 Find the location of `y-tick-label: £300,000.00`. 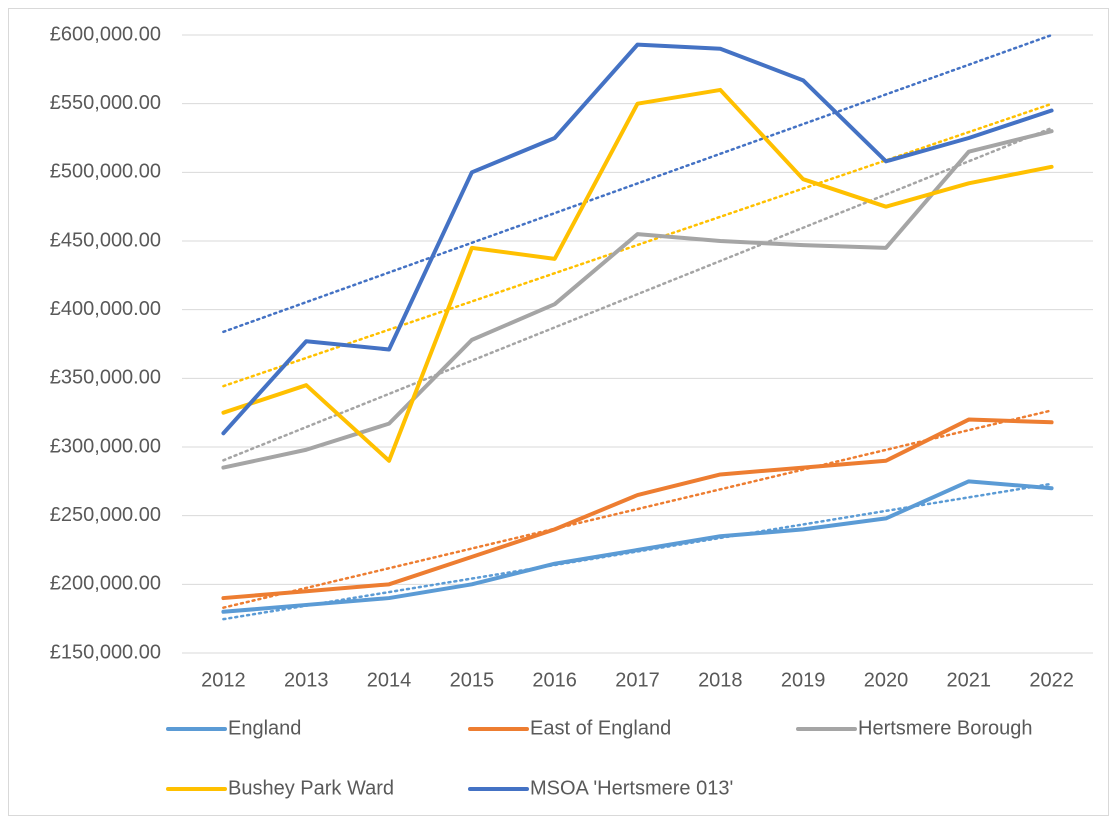

y-tick-label: £300,000.00 is located at coordinates (105, 446).